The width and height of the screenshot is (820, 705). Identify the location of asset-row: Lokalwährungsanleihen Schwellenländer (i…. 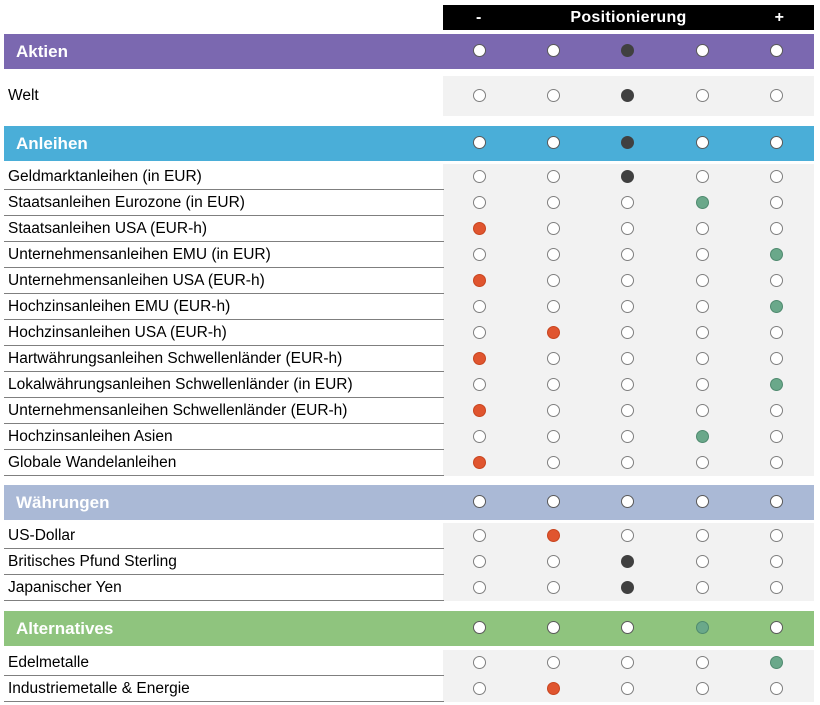
(409, 385).